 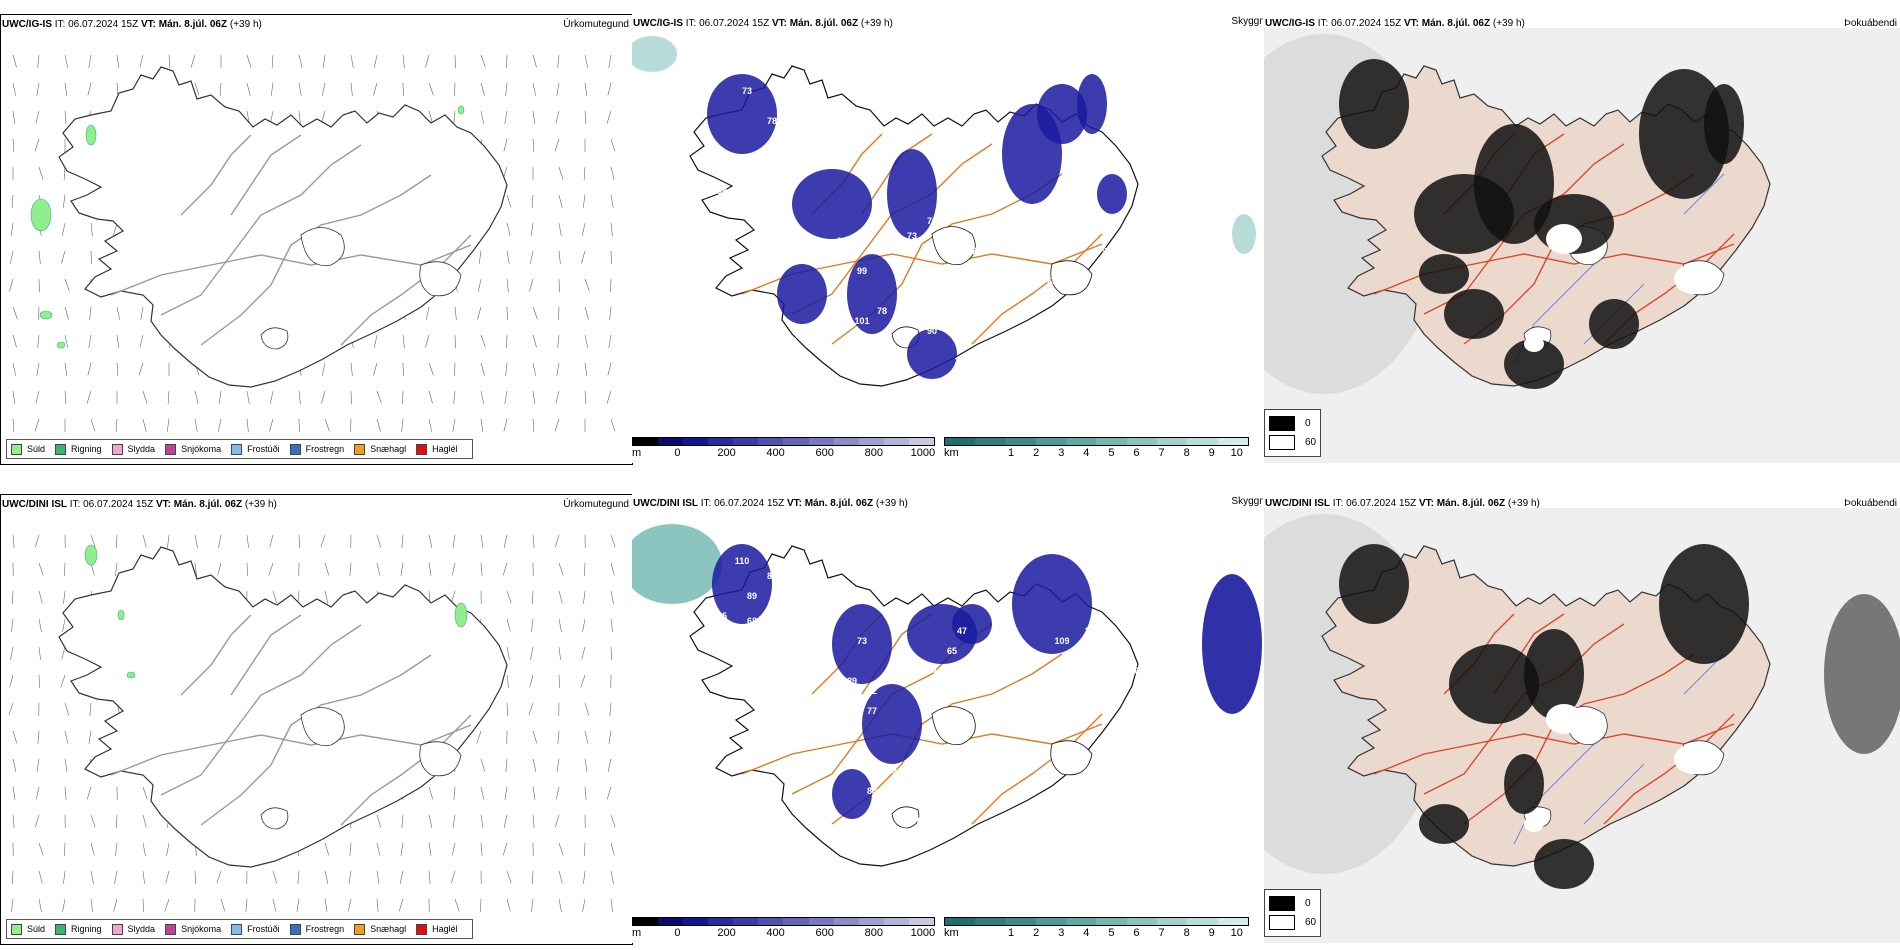 What do you see at coordinates (1111, 453) in the screenshot?
I see `colorbar-tick-label: 5` at bounding box center [1111, 453].